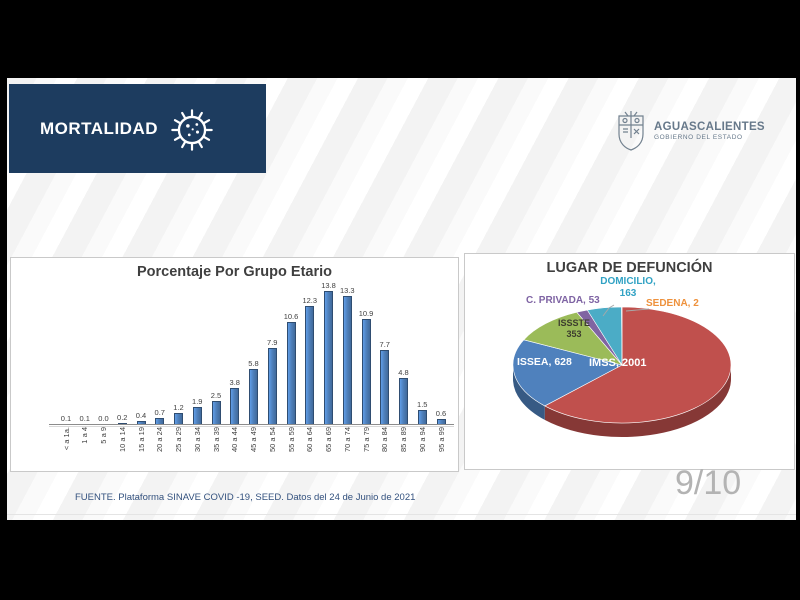 This screenshot has height=600, width=800. Describe the element at coordinates (347, 440) in the screenshot. I see `bar-x-label: 70 a 74` at that location.